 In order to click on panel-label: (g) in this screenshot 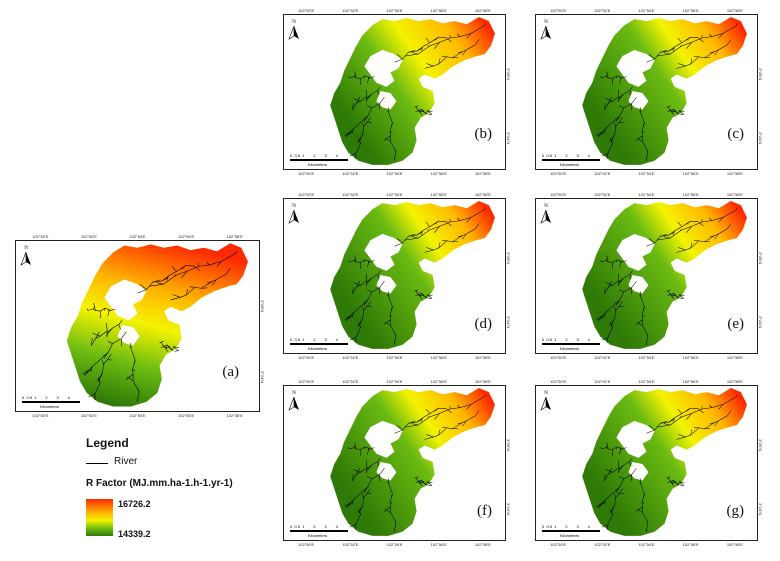, I will do `click(735, 511)`.